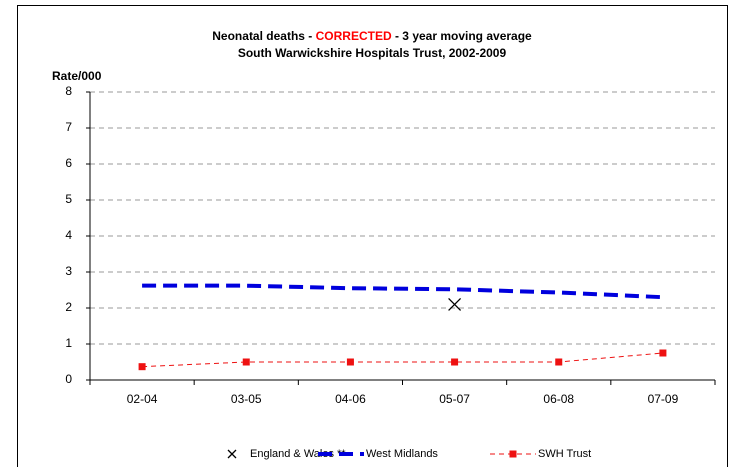  What do you see at coordinates (354, 36) in the screenshot?
I see `title-highlight: CORRECTED` at bounding box center [354, 36].